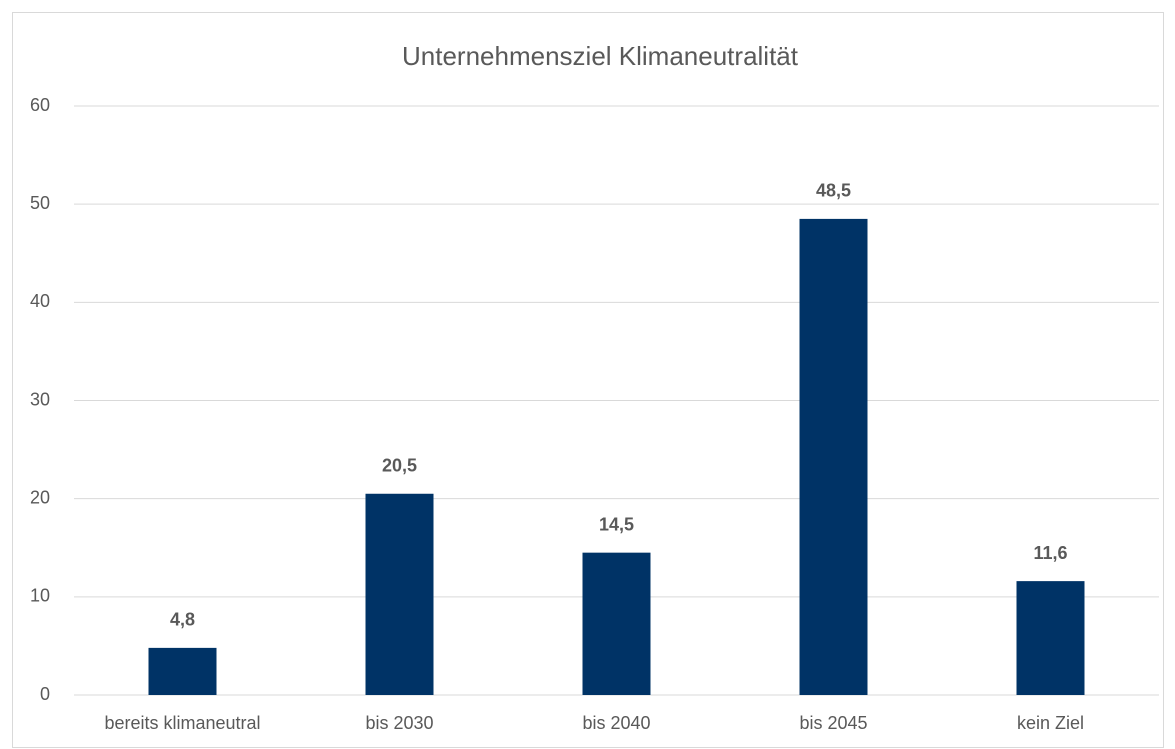  What do you see at coordinates (40, 399) in the screenshot?
I see `y-tick-label: 30` at bounding box center [40, 399].